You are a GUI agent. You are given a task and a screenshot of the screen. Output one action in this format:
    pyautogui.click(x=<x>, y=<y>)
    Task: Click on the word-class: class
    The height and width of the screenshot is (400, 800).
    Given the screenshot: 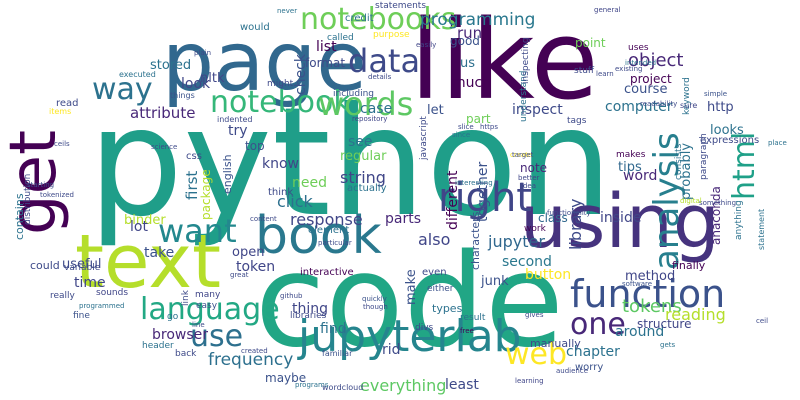 What is the action you would take?
    pyautogui.click(x=553, y=218)
    